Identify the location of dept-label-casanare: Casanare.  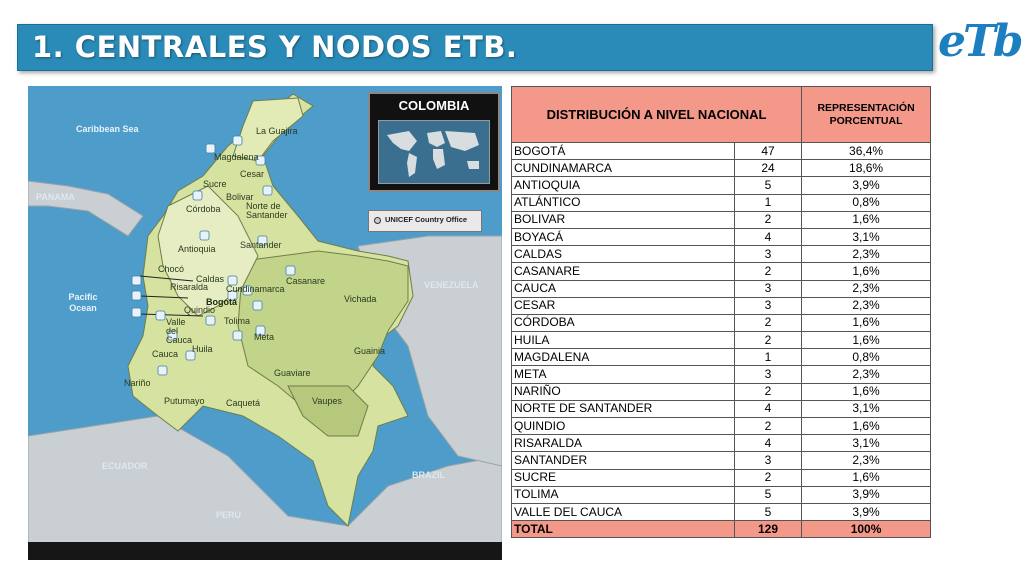
(306, 281).